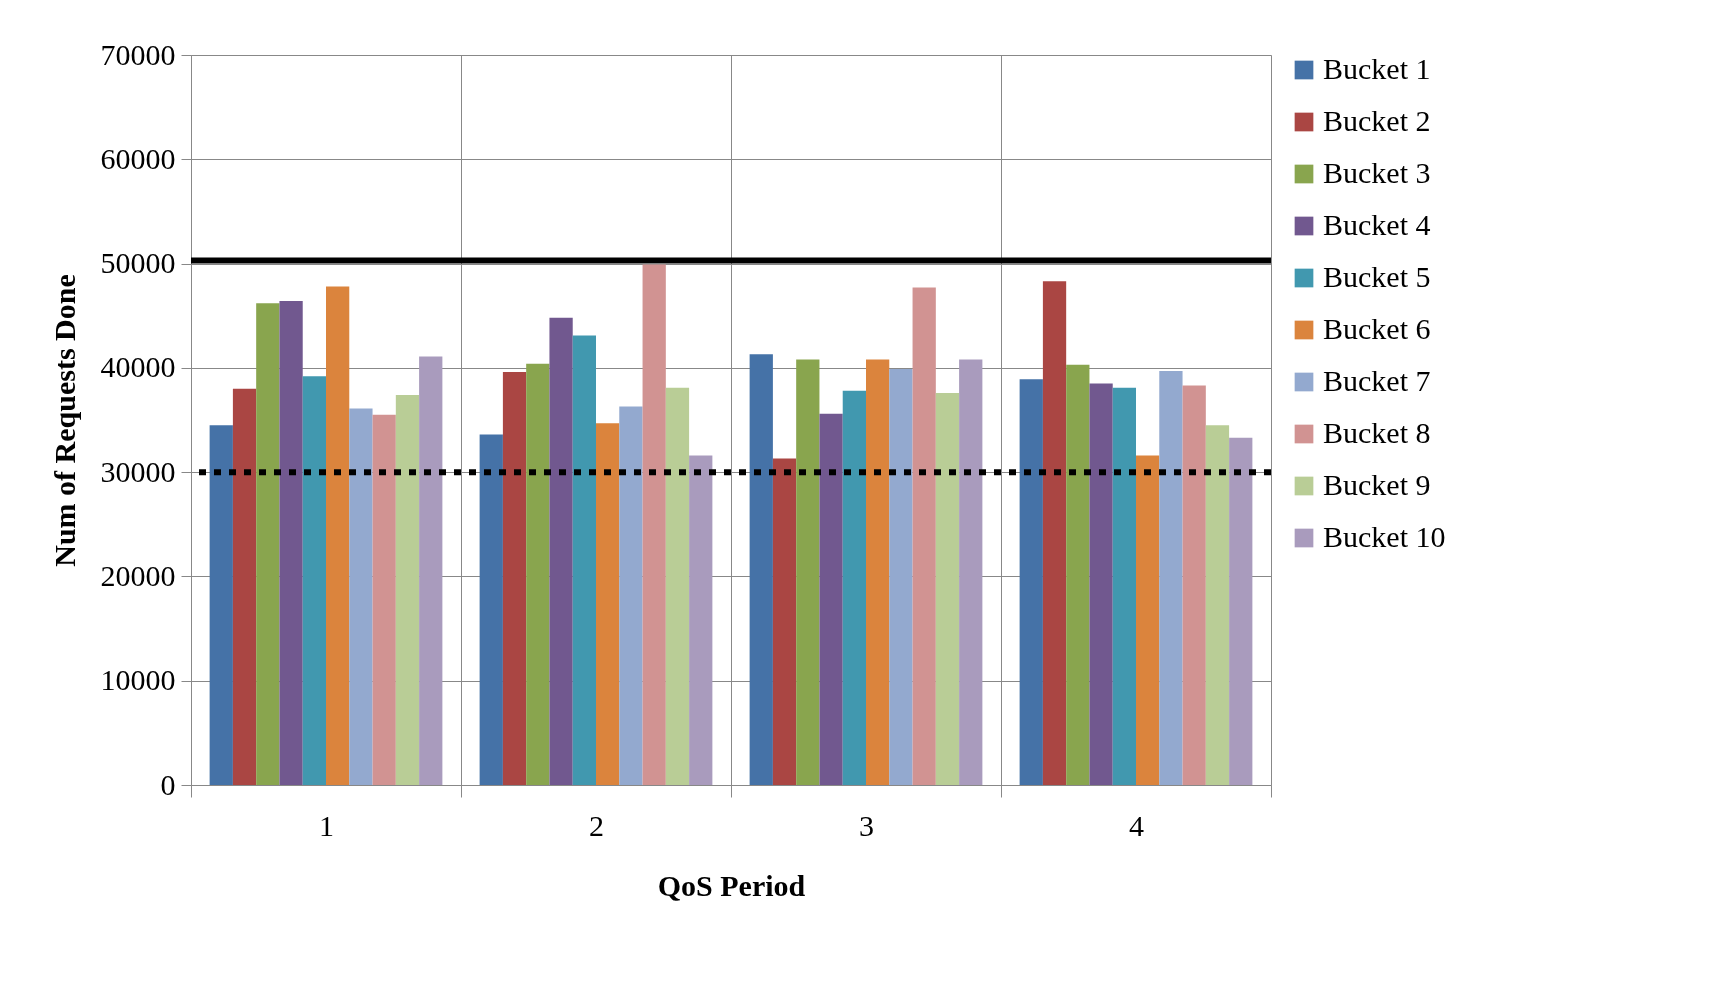  What do you see at coordinates (1377, 68) in the screenshot?
I see `legend-label: Bucket 1` at bounding box center [1377, 68].